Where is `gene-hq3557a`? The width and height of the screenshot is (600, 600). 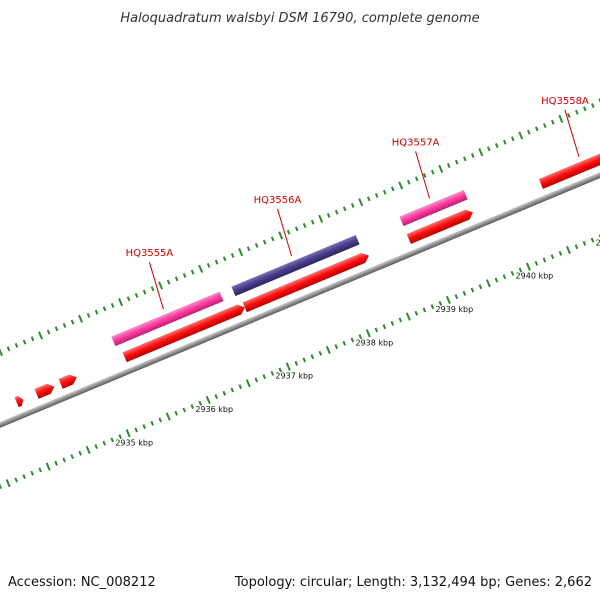 gene-hq3557a is located at coordinates (433, 208).